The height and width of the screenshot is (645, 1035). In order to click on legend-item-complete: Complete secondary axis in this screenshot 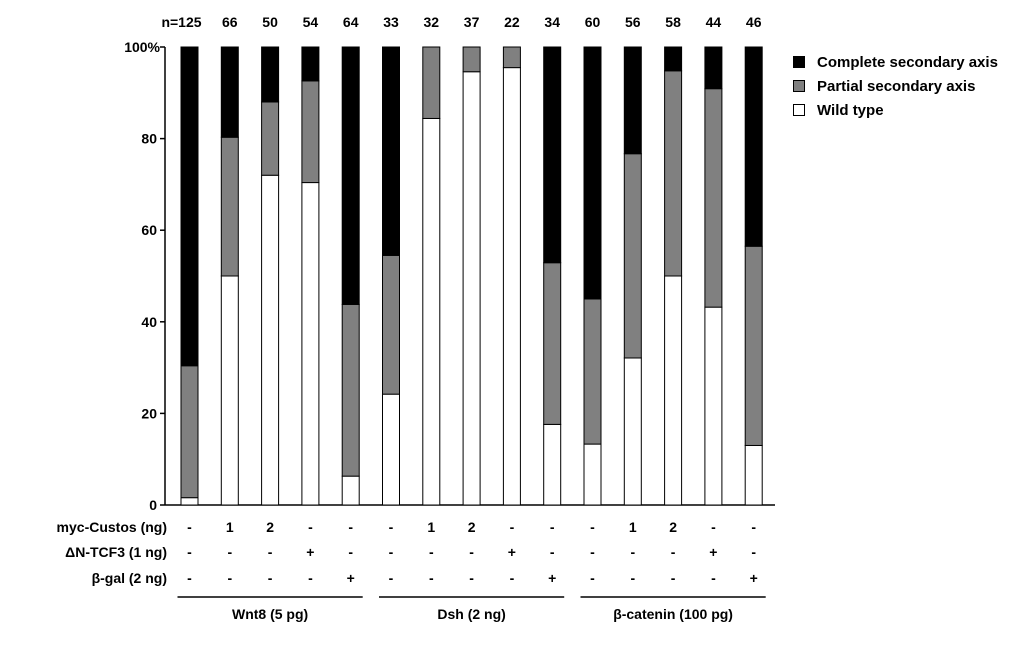, I will do `click(895, 62)`.